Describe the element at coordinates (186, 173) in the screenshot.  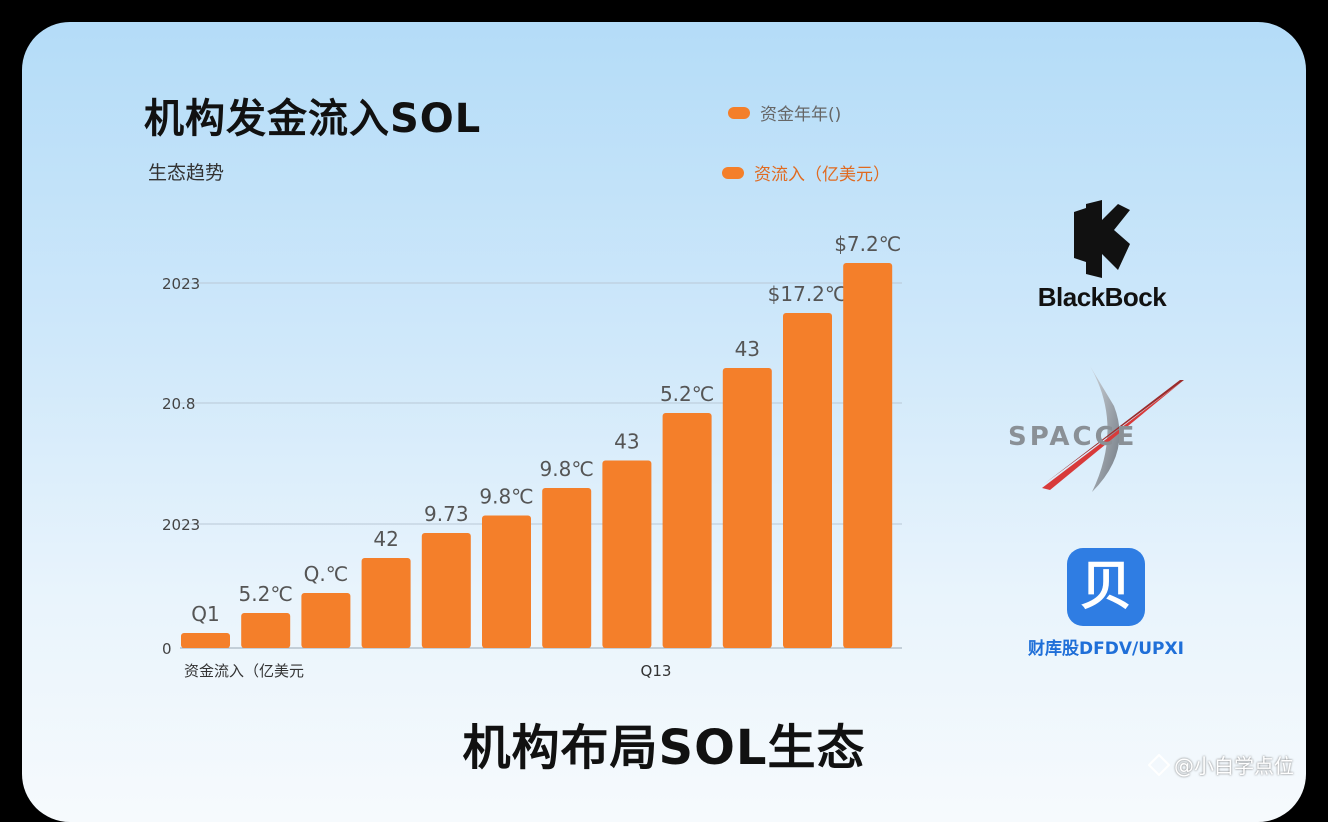
I see `chart-subtitle: 生态趋势` at that location.